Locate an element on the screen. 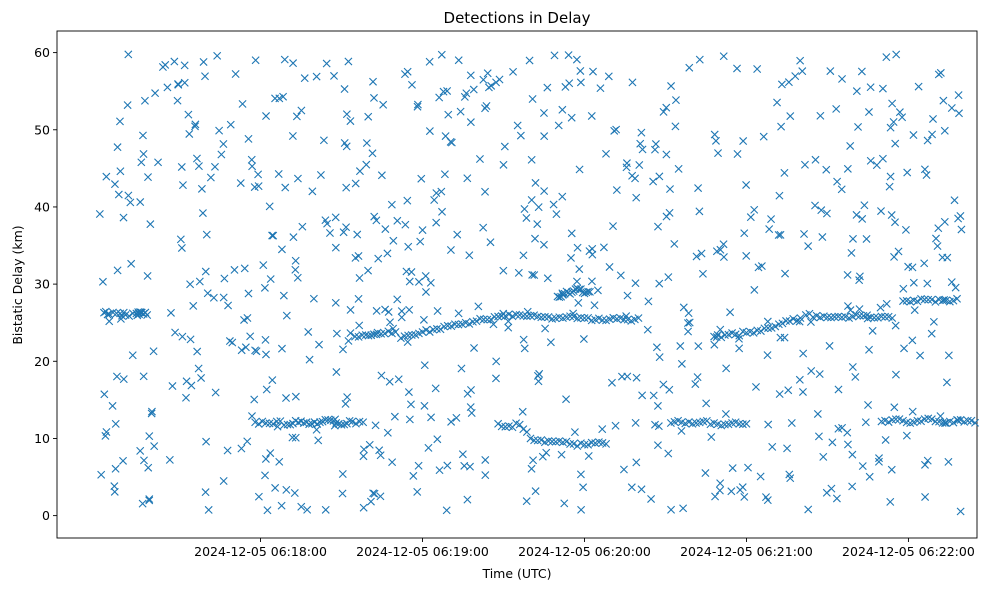 The width and height of the screenshot is (989, 590). y-axis-label: Bistatic Delay (km) is located at coordinates (17, 284).